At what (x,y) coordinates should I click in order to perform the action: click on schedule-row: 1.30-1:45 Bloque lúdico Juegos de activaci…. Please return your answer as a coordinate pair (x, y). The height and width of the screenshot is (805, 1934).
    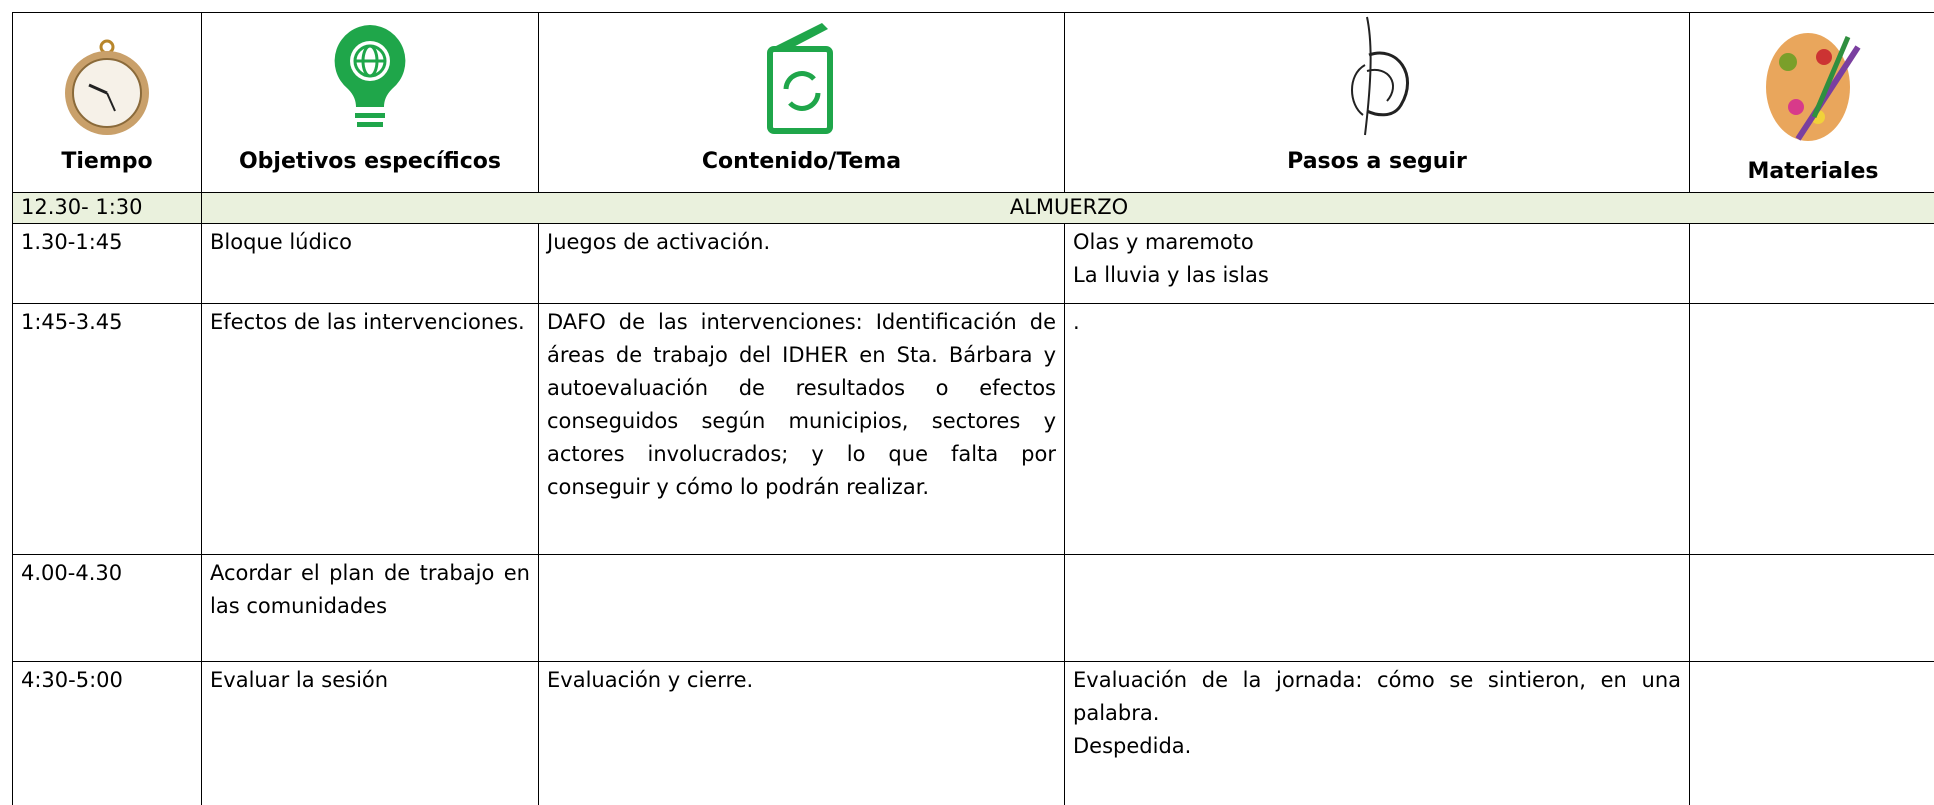
    Looking at the image, I should click on (973, 263).